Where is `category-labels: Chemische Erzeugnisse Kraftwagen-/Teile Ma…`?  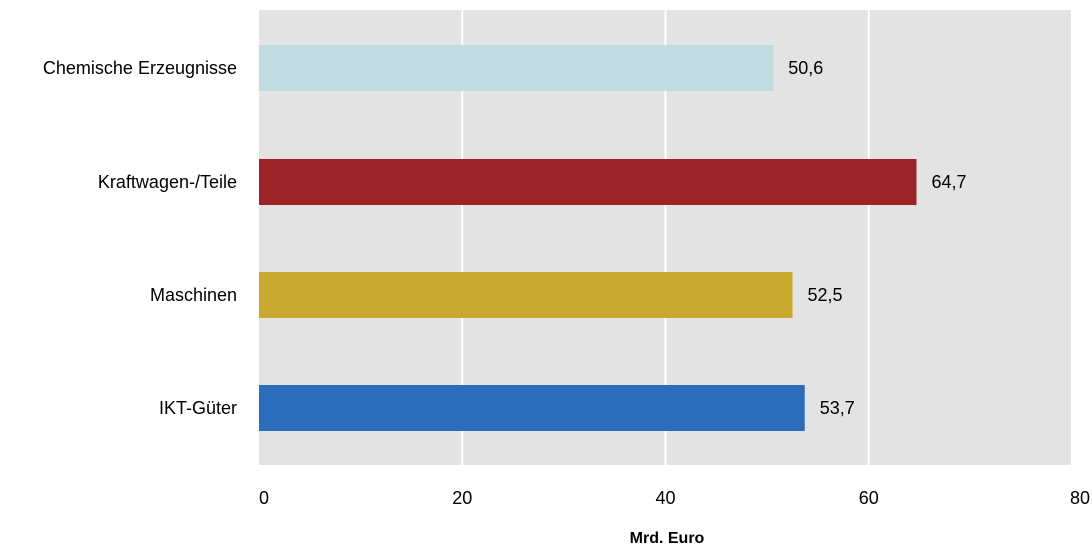
category-labels: Chemische Erzeugnisse Kraftwagen-/Teile Ma… is located at coordinates (140, 238).